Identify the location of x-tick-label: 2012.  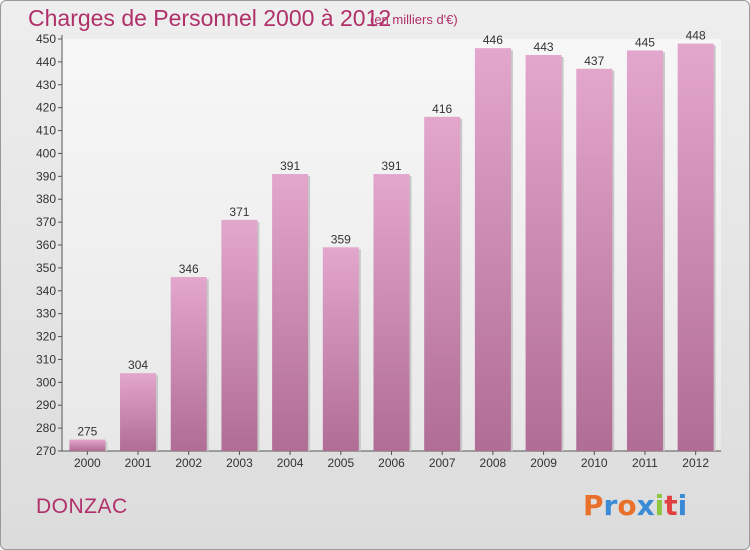
(695, 463).